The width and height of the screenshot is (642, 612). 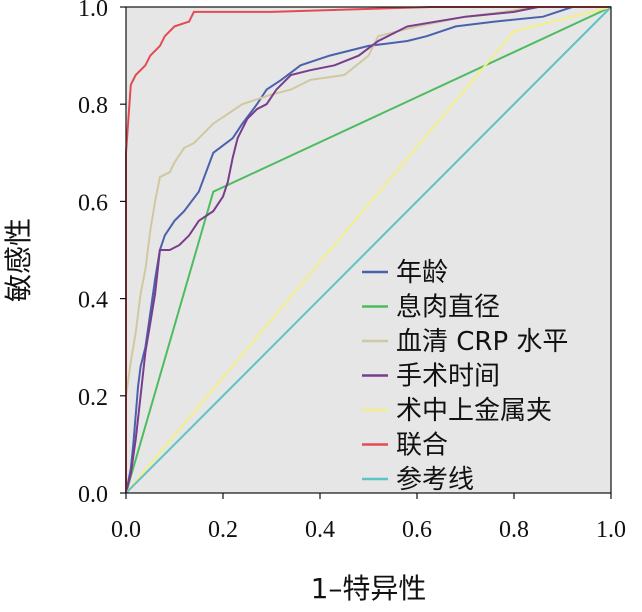 What do you see at coordinates (93, 106) in the screenshot?
I see `y-tick-label: 0.8` at bounding box center [93, 106].